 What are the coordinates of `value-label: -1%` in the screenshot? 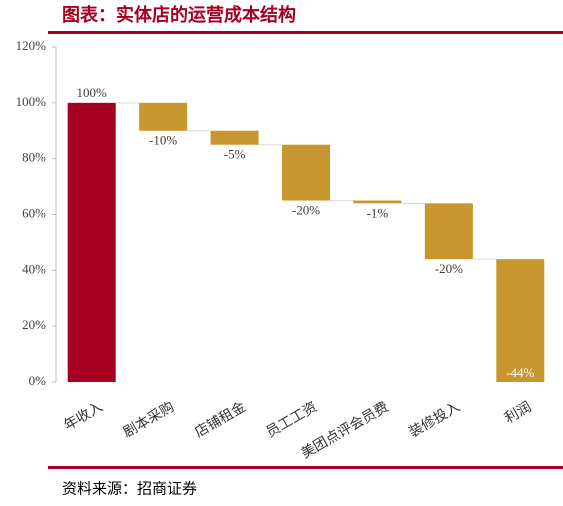 It's located at (378, 212).